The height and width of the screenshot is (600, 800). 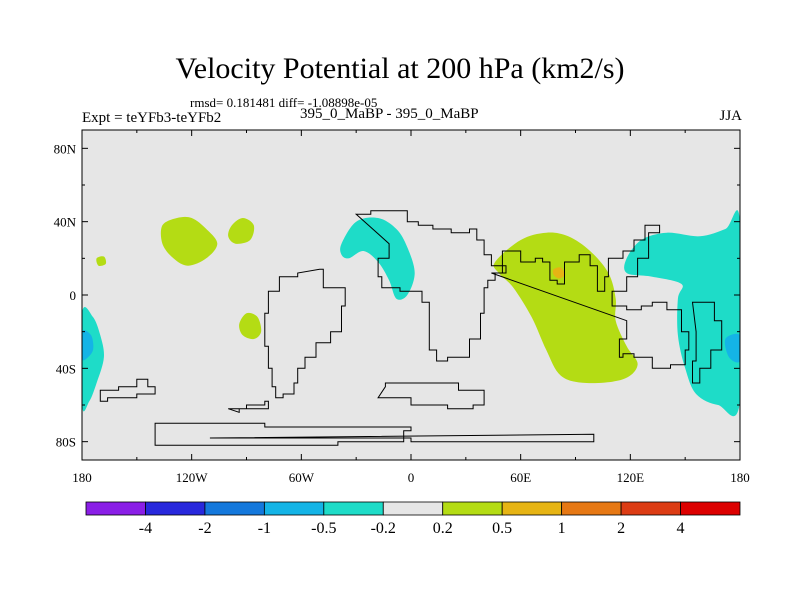 I want to click on y-tick-label: 80S, so click(x=66, y=442).